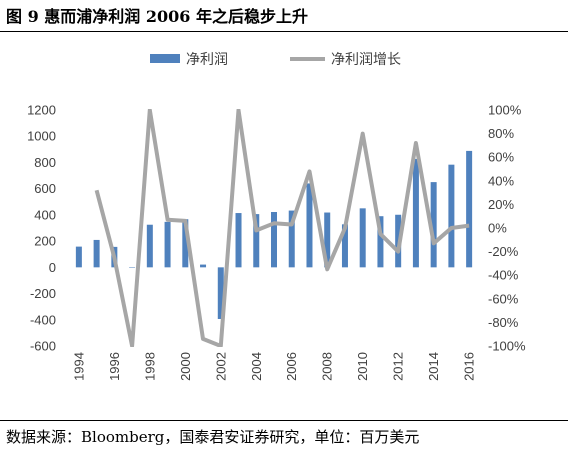 This screenshot has height=454, width=568. I want to click on right-tick-label: 100%, so click(505, 110).